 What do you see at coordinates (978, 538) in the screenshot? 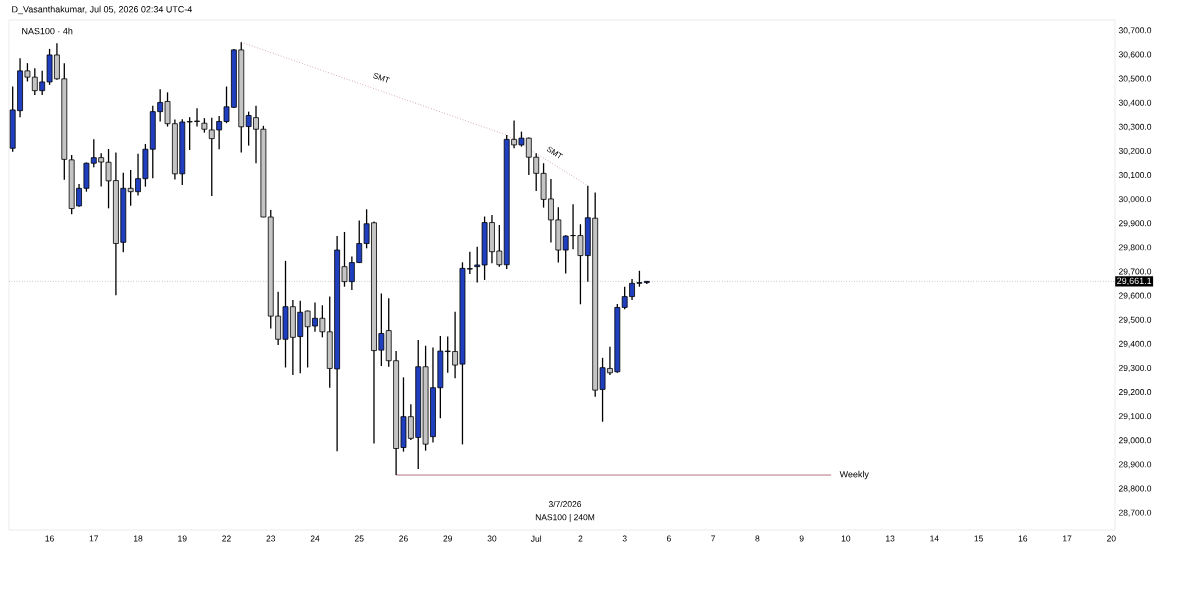
I see `x-tick-label: 15` at bounding box center [978, 538].